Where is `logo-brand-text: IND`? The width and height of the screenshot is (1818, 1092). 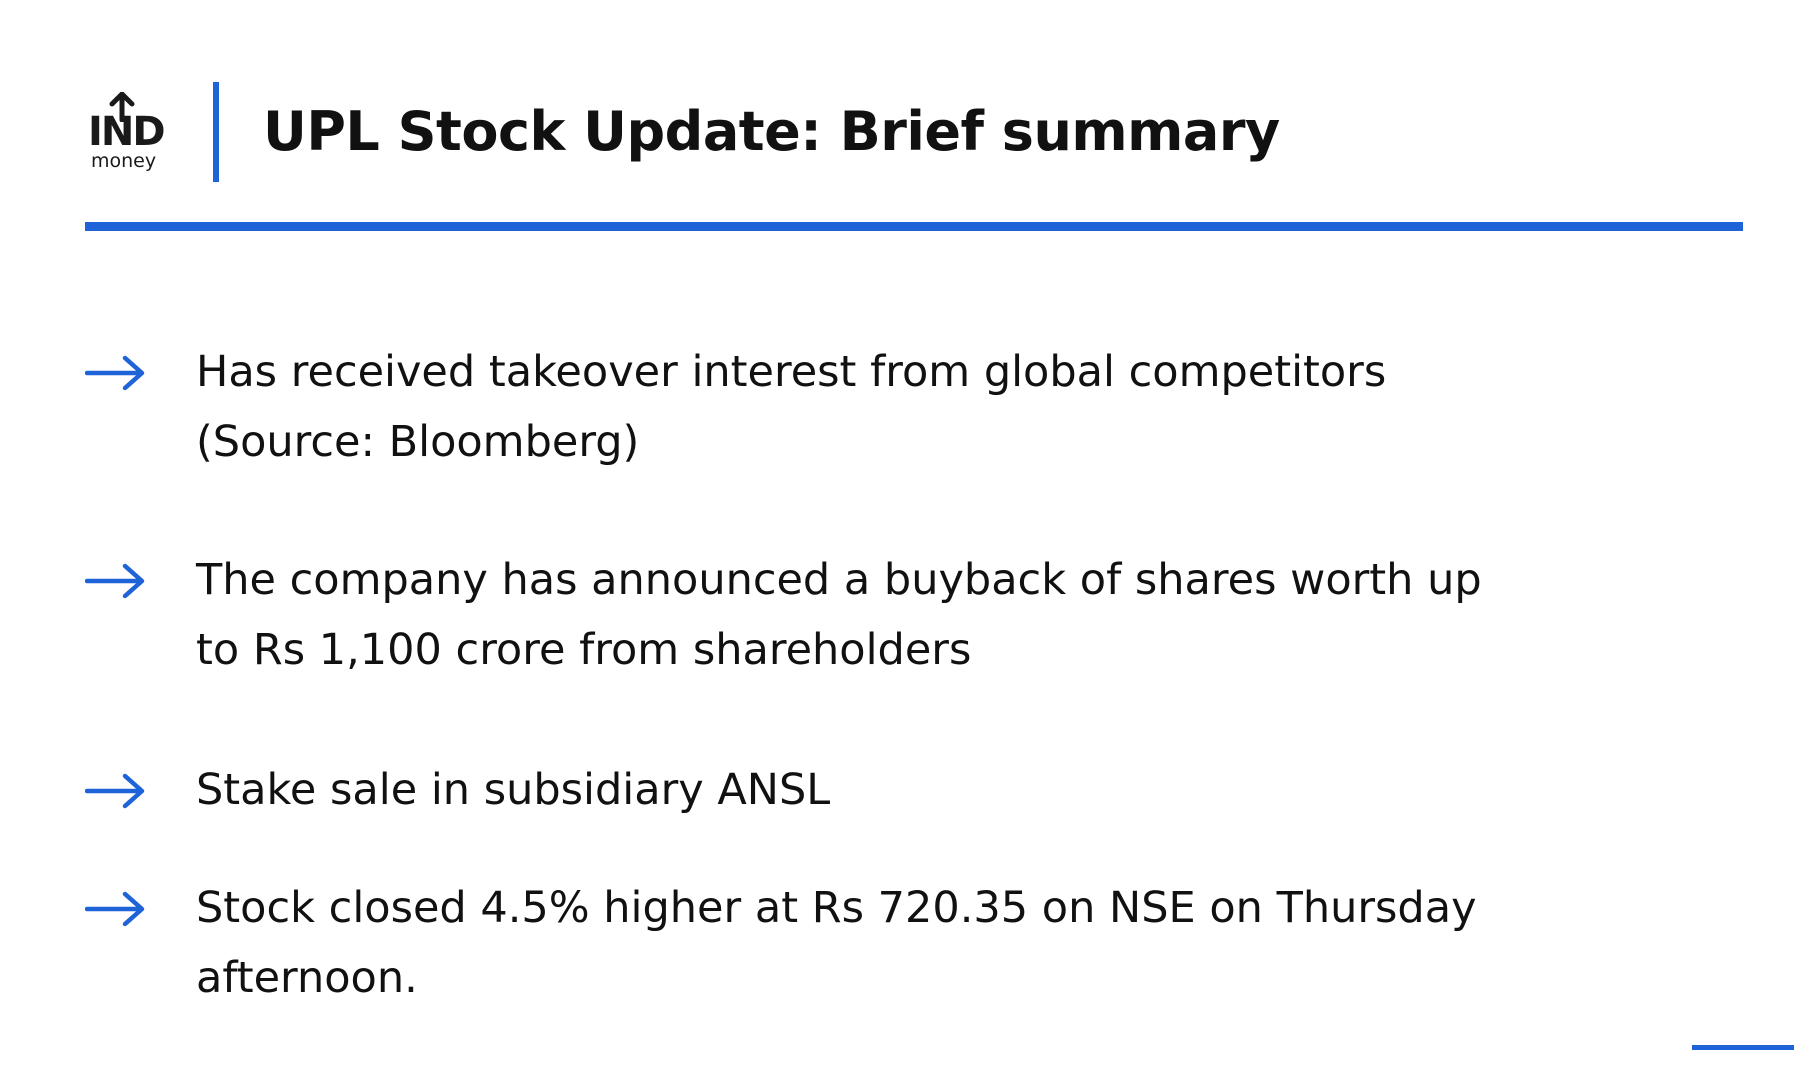
logo-brand-text: IND is located at coordinates (127, 132).